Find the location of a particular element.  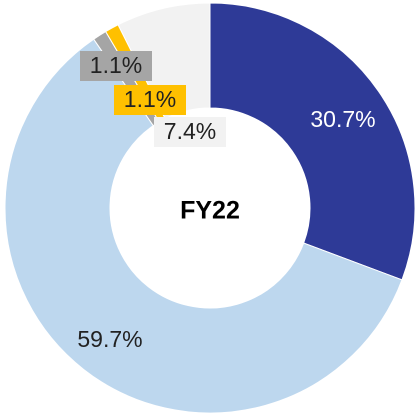

data-label: 59.7% is located at coordinates (109, 339).